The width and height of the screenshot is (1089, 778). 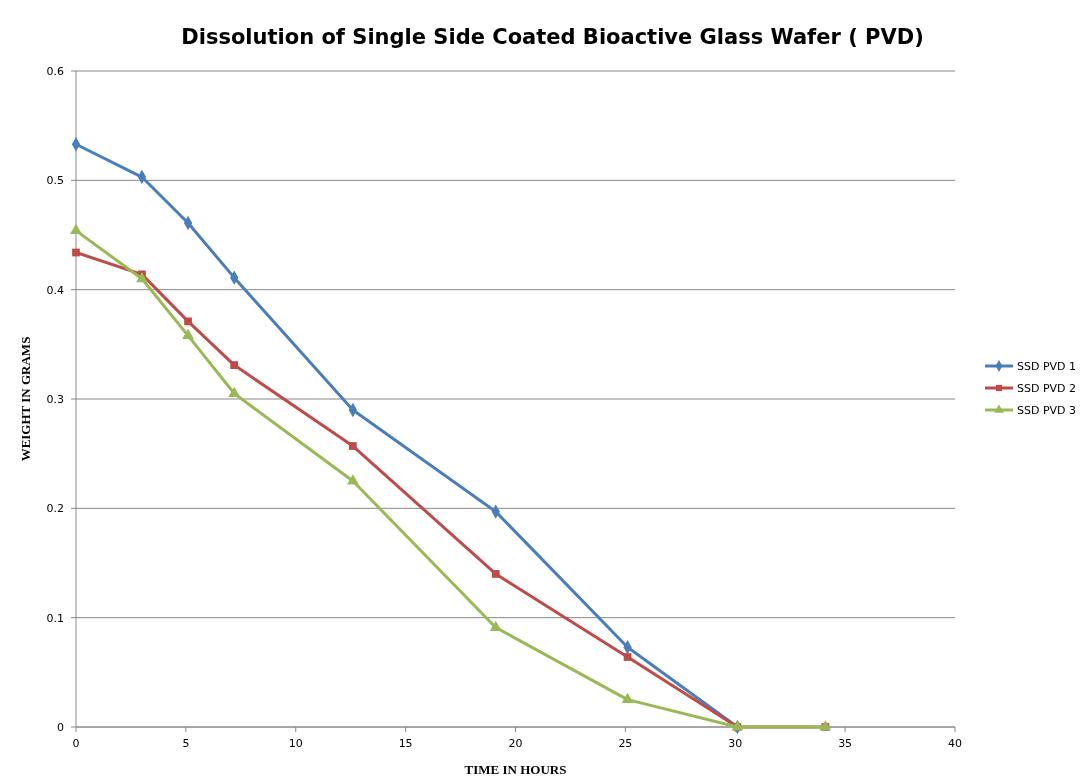 I want to click on legend-label: SSD PVD 3, so click(x=1047, y=410).